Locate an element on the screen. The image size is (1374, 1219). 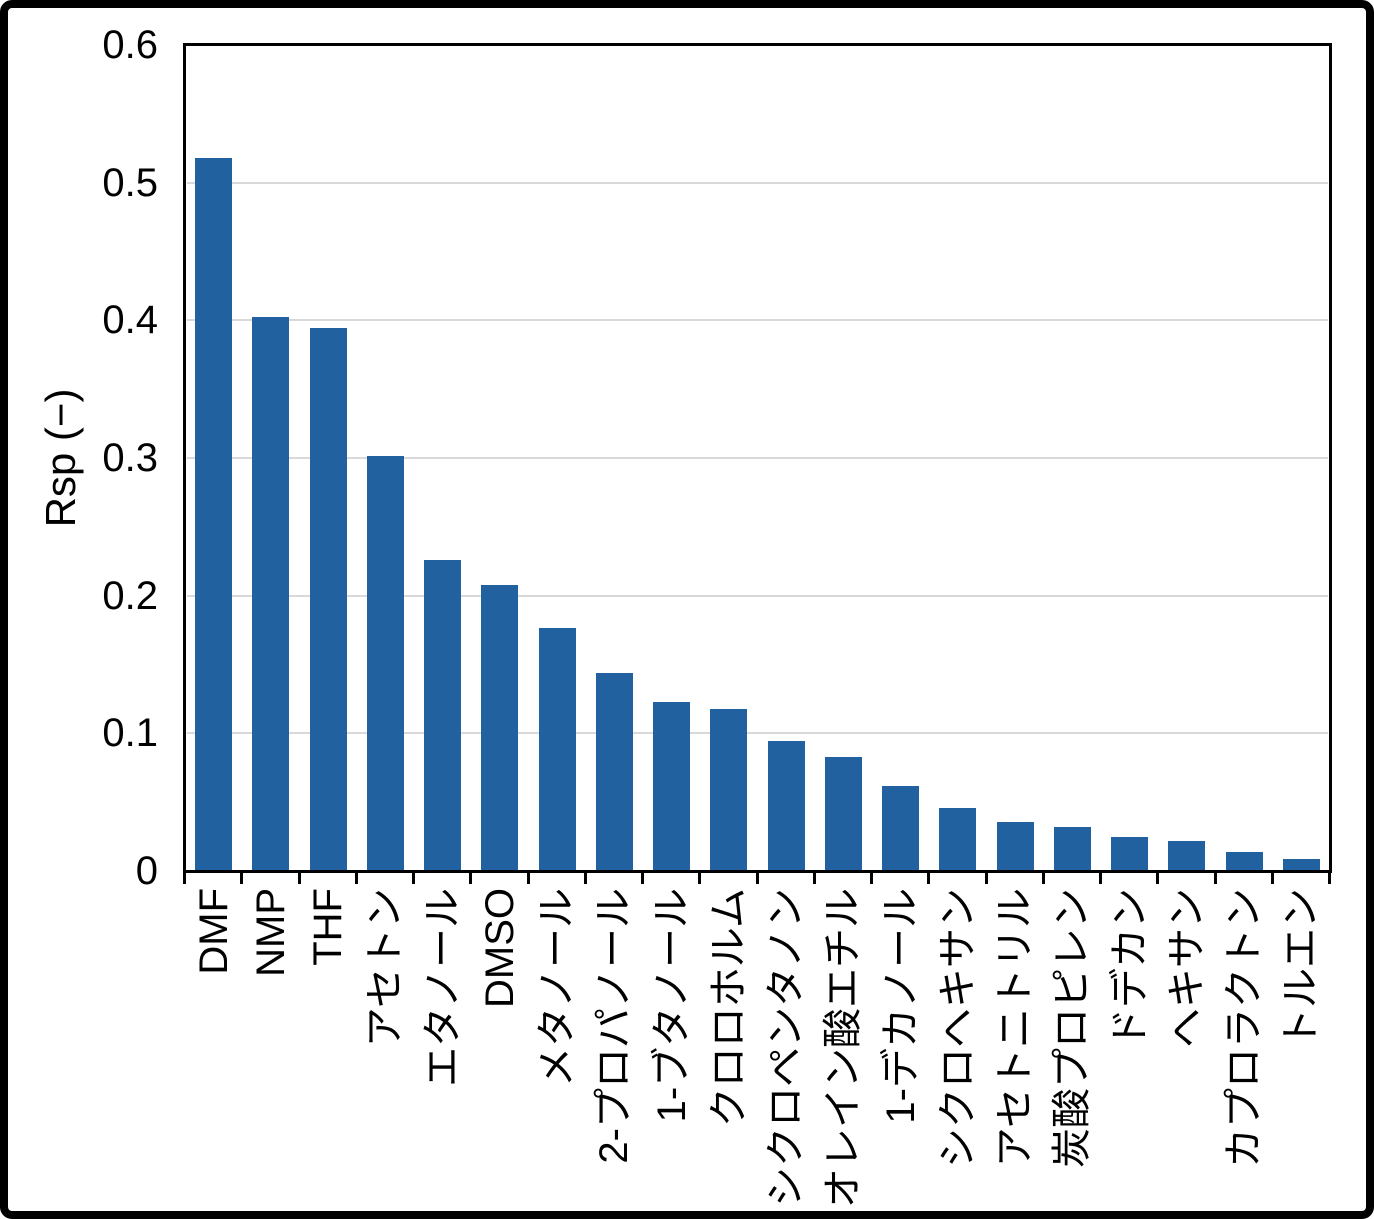
x-axis-category-label: 炭酸プロピレン is located at coordinates (1072, 1028).